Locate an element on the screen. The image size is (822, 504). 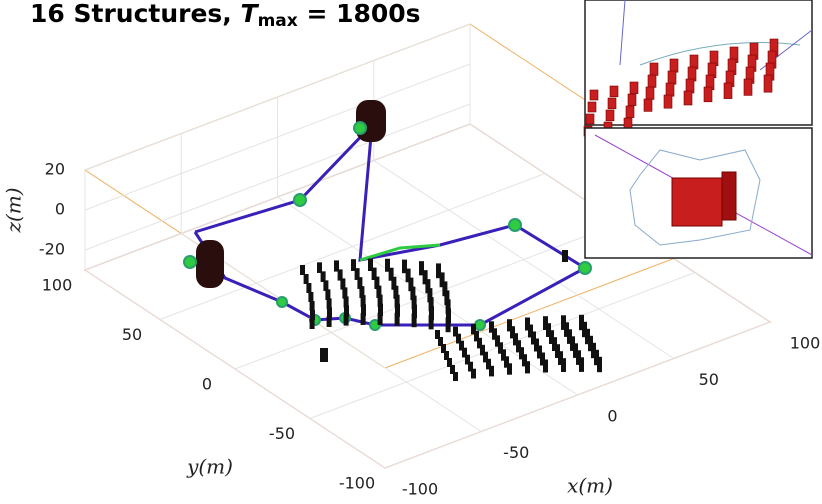
y-tick-label: 50 is located at coordinates (132, 334).